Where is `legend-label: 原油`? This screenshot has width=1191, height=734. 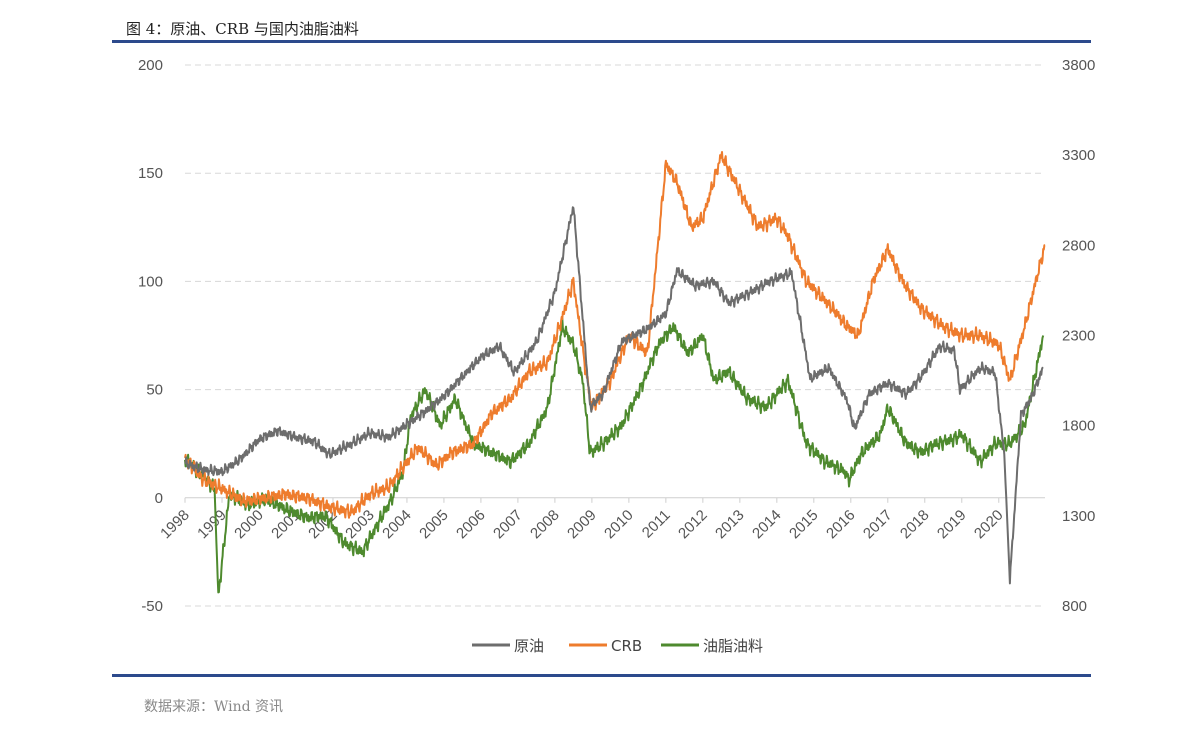
legend-label: 原油 is located at coordinates (529, 646).